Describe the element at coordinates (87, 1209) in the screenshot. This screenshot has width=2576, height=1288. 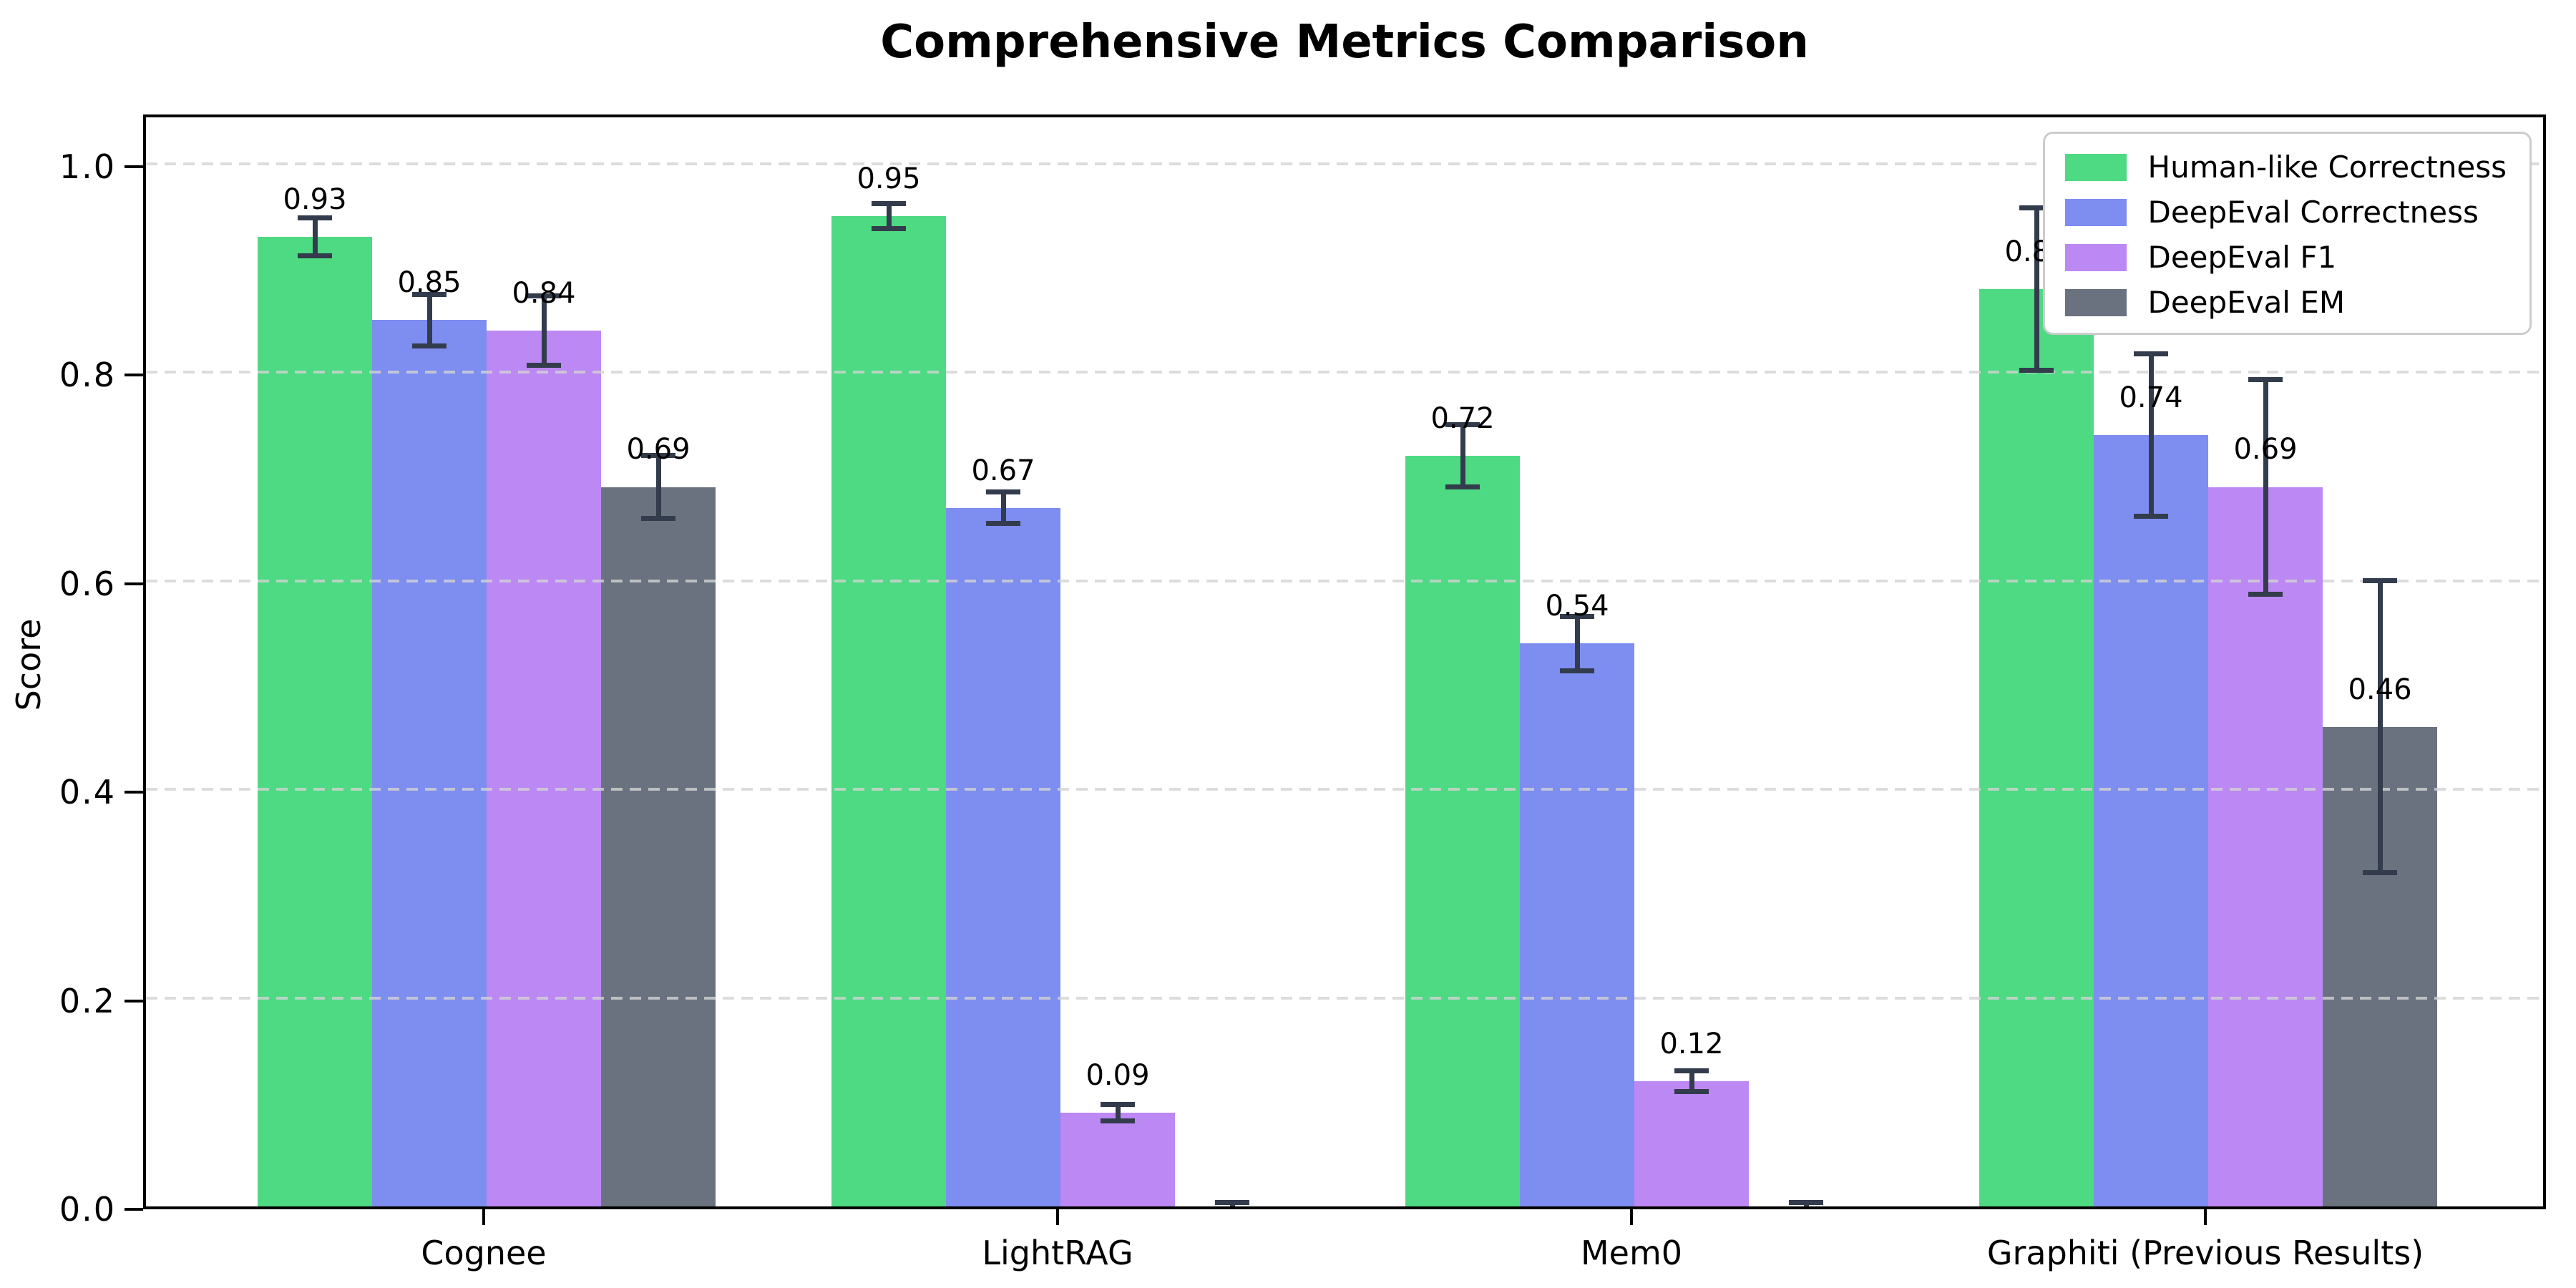
I see `y-tick-label: 0.0` at that location.